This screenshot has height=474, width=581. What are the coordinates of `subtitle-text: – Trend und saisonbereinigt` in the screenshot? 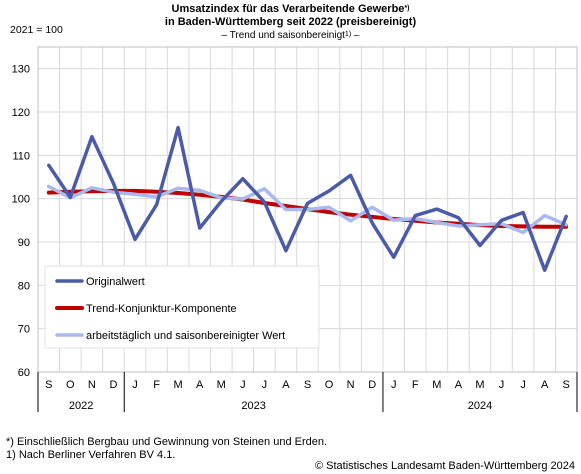 It's located at (283, 35).